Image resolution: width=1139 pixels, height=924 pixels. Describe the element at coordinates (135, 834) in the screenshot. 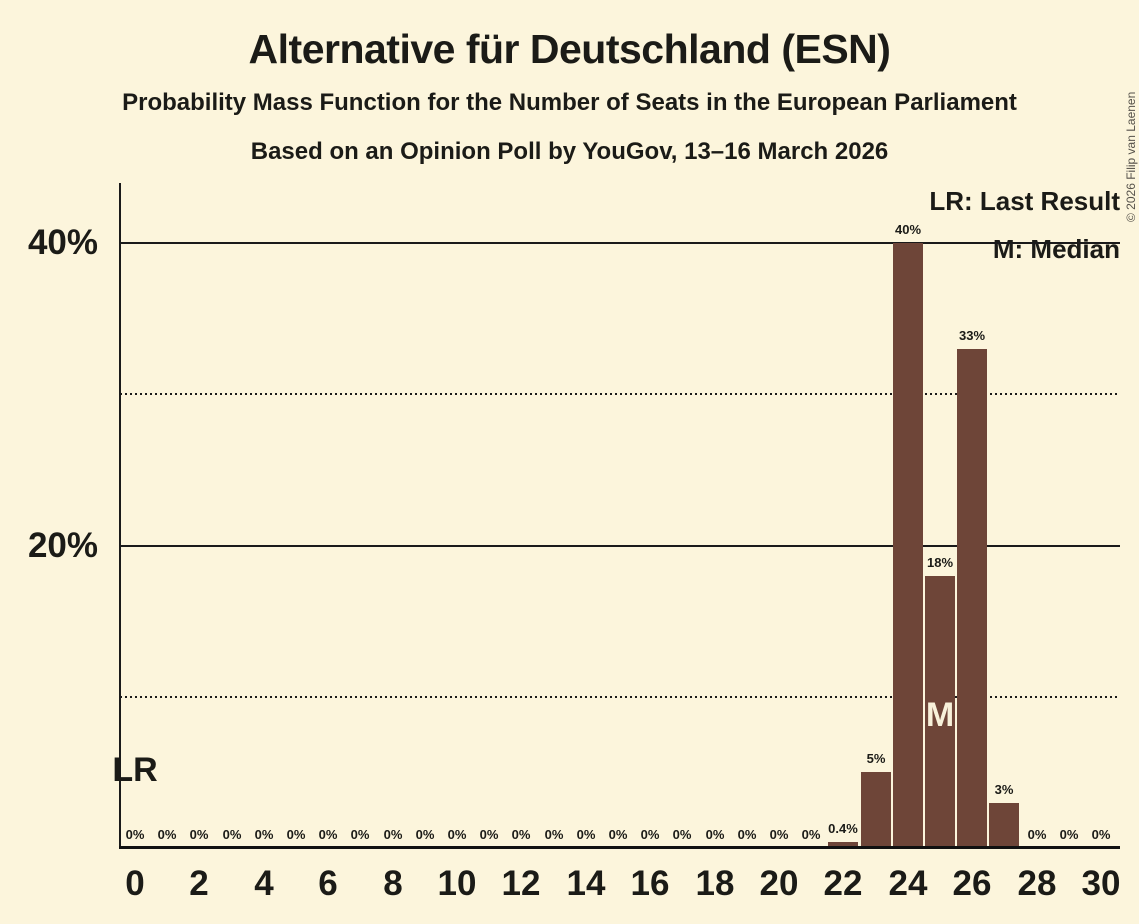

I see `bar-value-label-seat-0: 0%` at that location.